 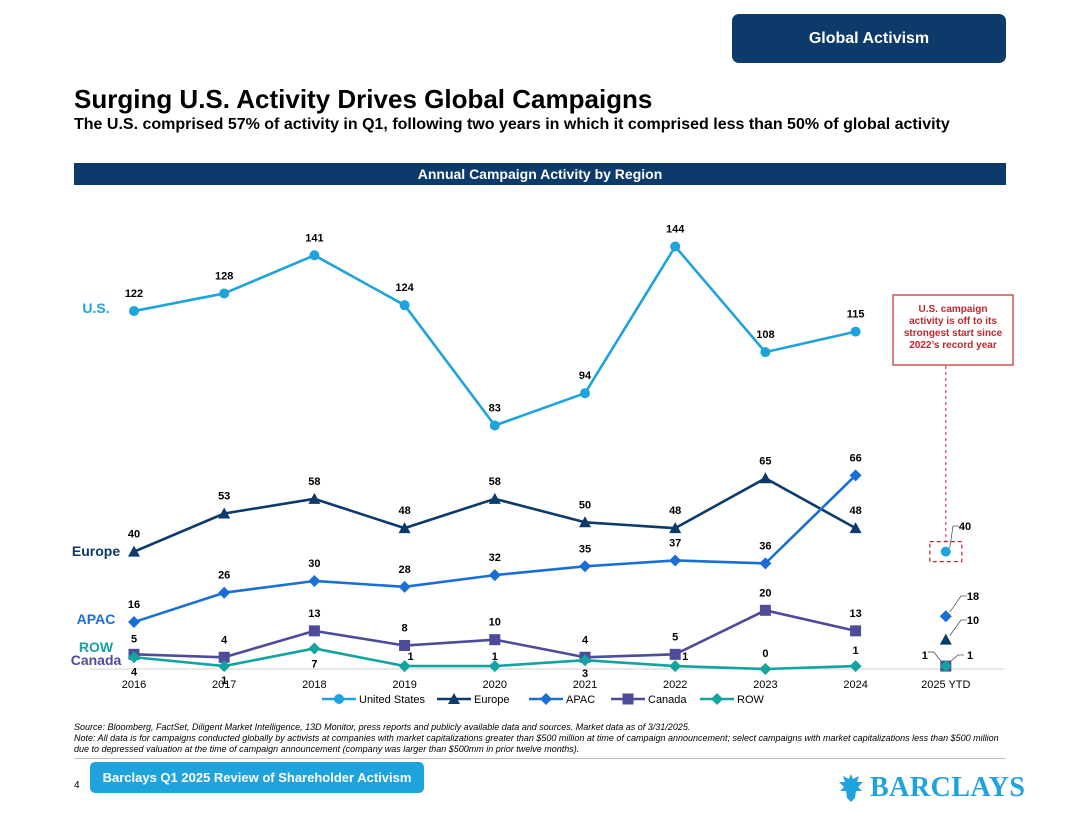 I want to click on canada-ytd-label: 1, so click(x=925, y=656).